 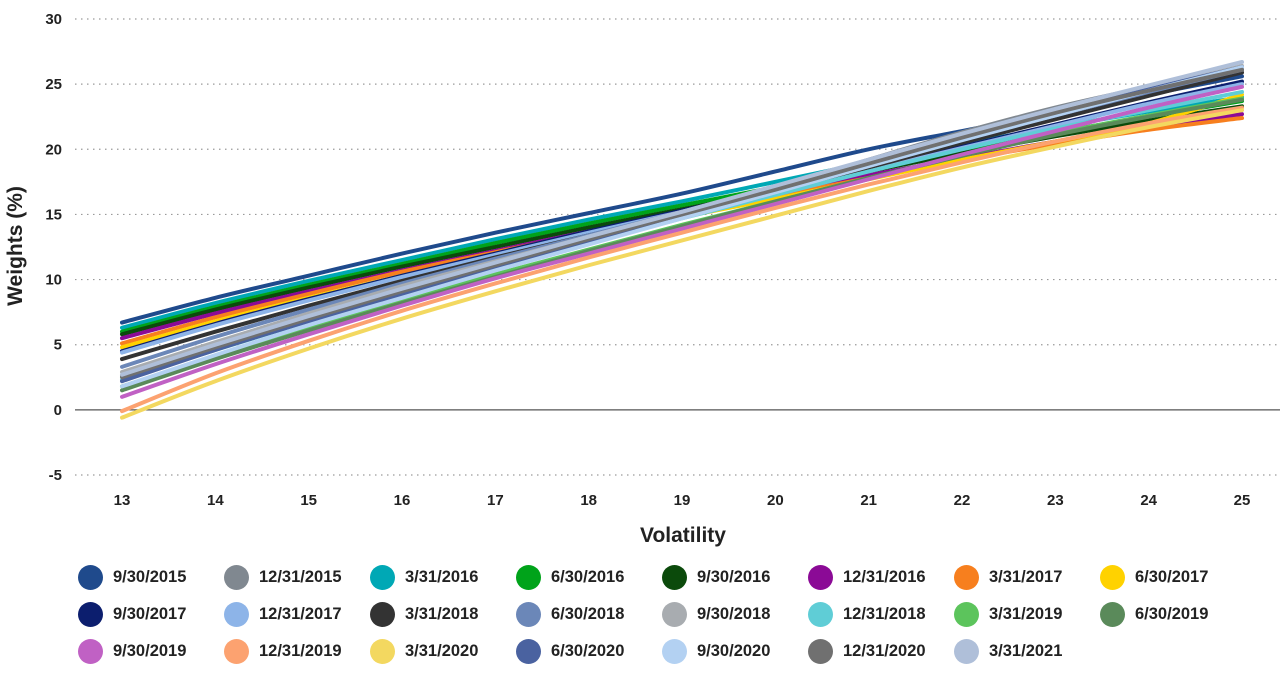 I want to click on y-tick-label: 25, so click(x=53, y=84).